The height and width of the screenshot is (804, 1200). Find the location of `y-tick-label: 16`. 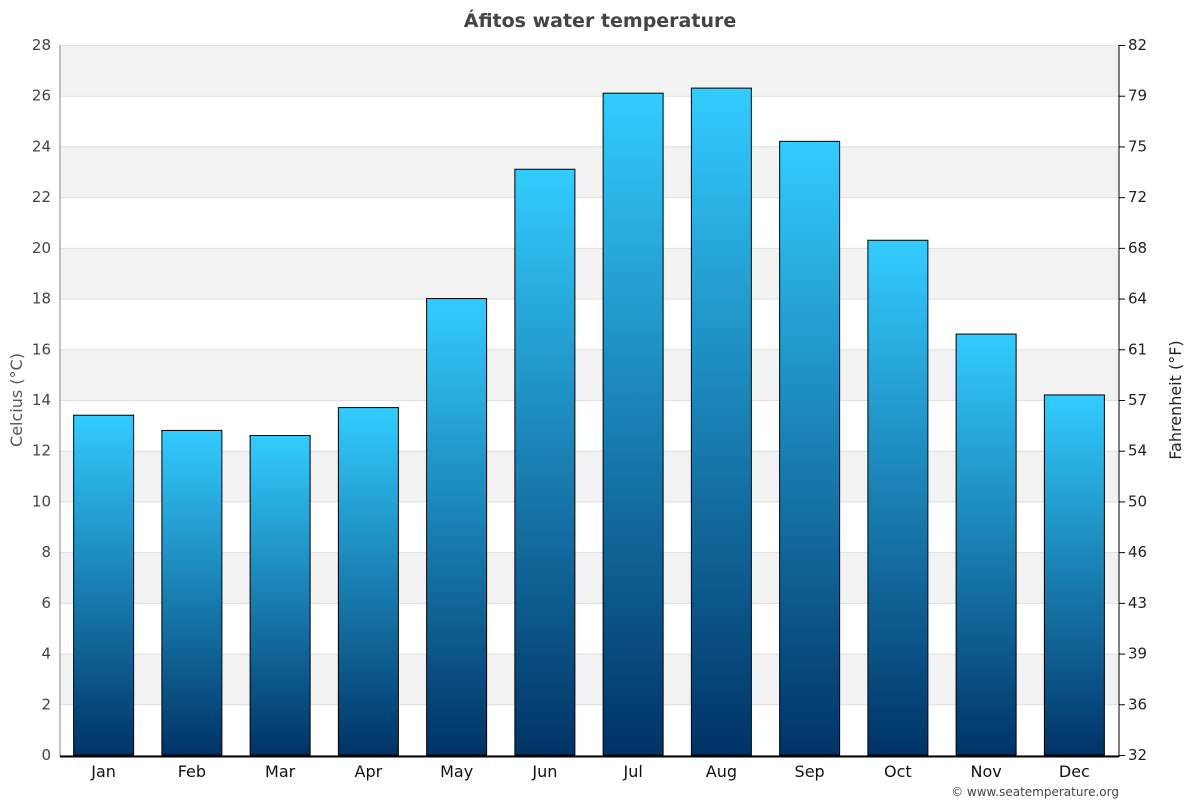

y-tick-label: 16 is located at coordinates (41, 349).